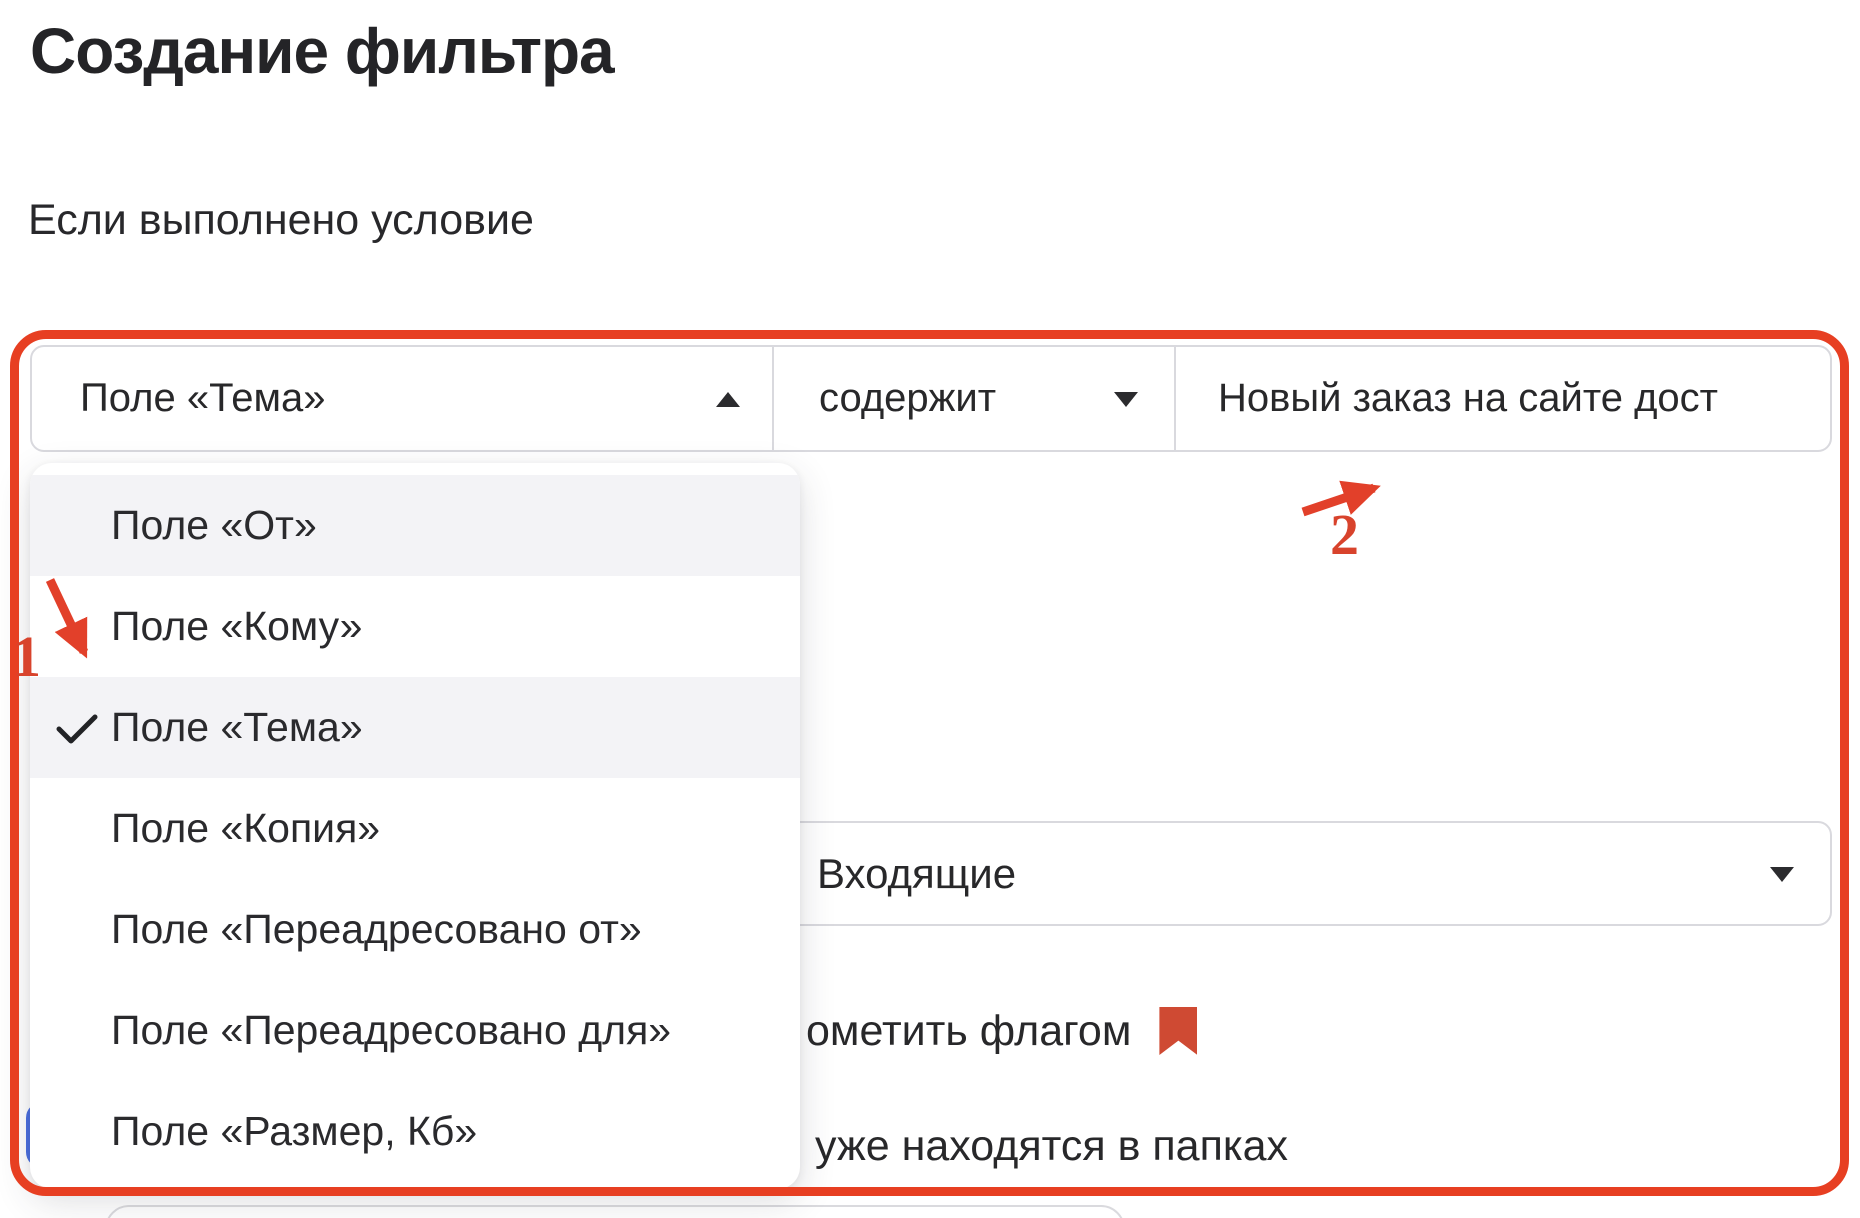 This screenshot has width=1860, height=1218. What do you see at coordinates (203, 398) in the screenshot?
I see `field-select-value: Поле «Тема»` at bounding box center [203, 398].